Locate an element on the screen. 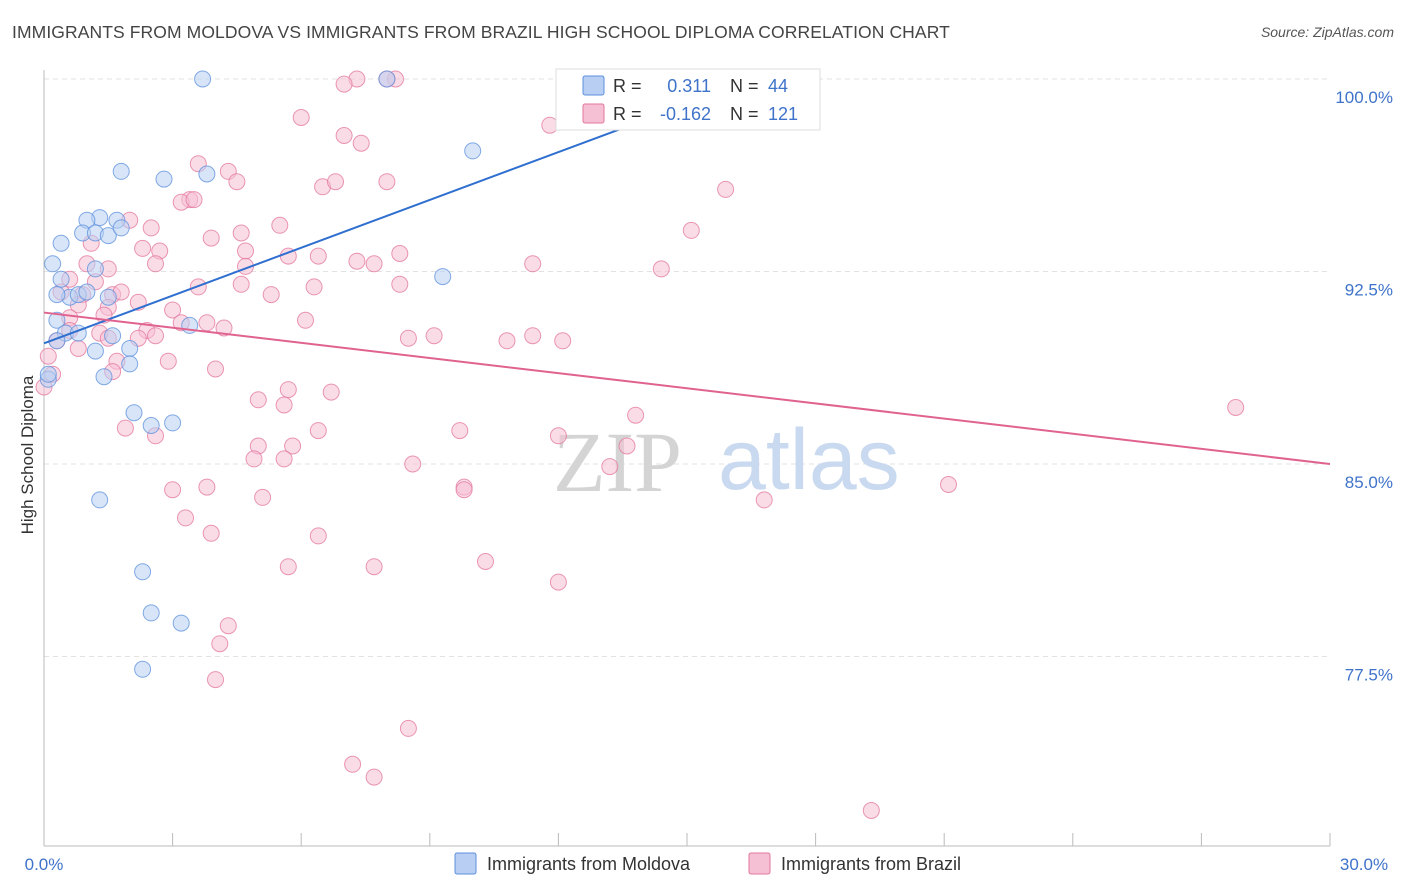 This screenshot has width=1406, height=892. legend-r-value-brazil: -0.162 is located at coordinates (685, 114).